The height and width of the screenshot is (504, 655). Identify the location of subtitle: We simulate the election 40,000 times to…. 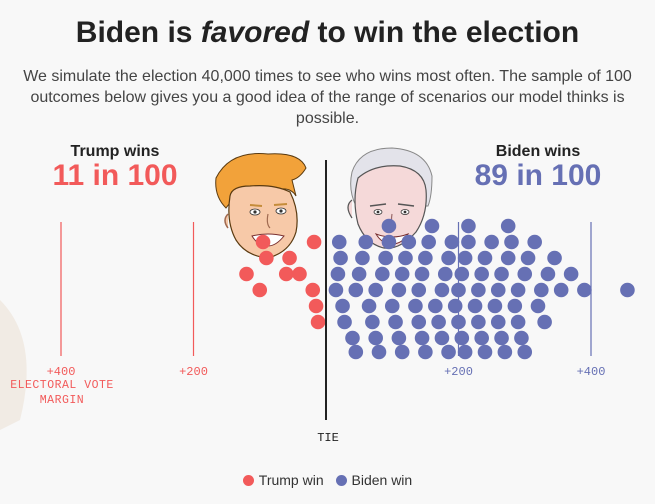
(327, 97).